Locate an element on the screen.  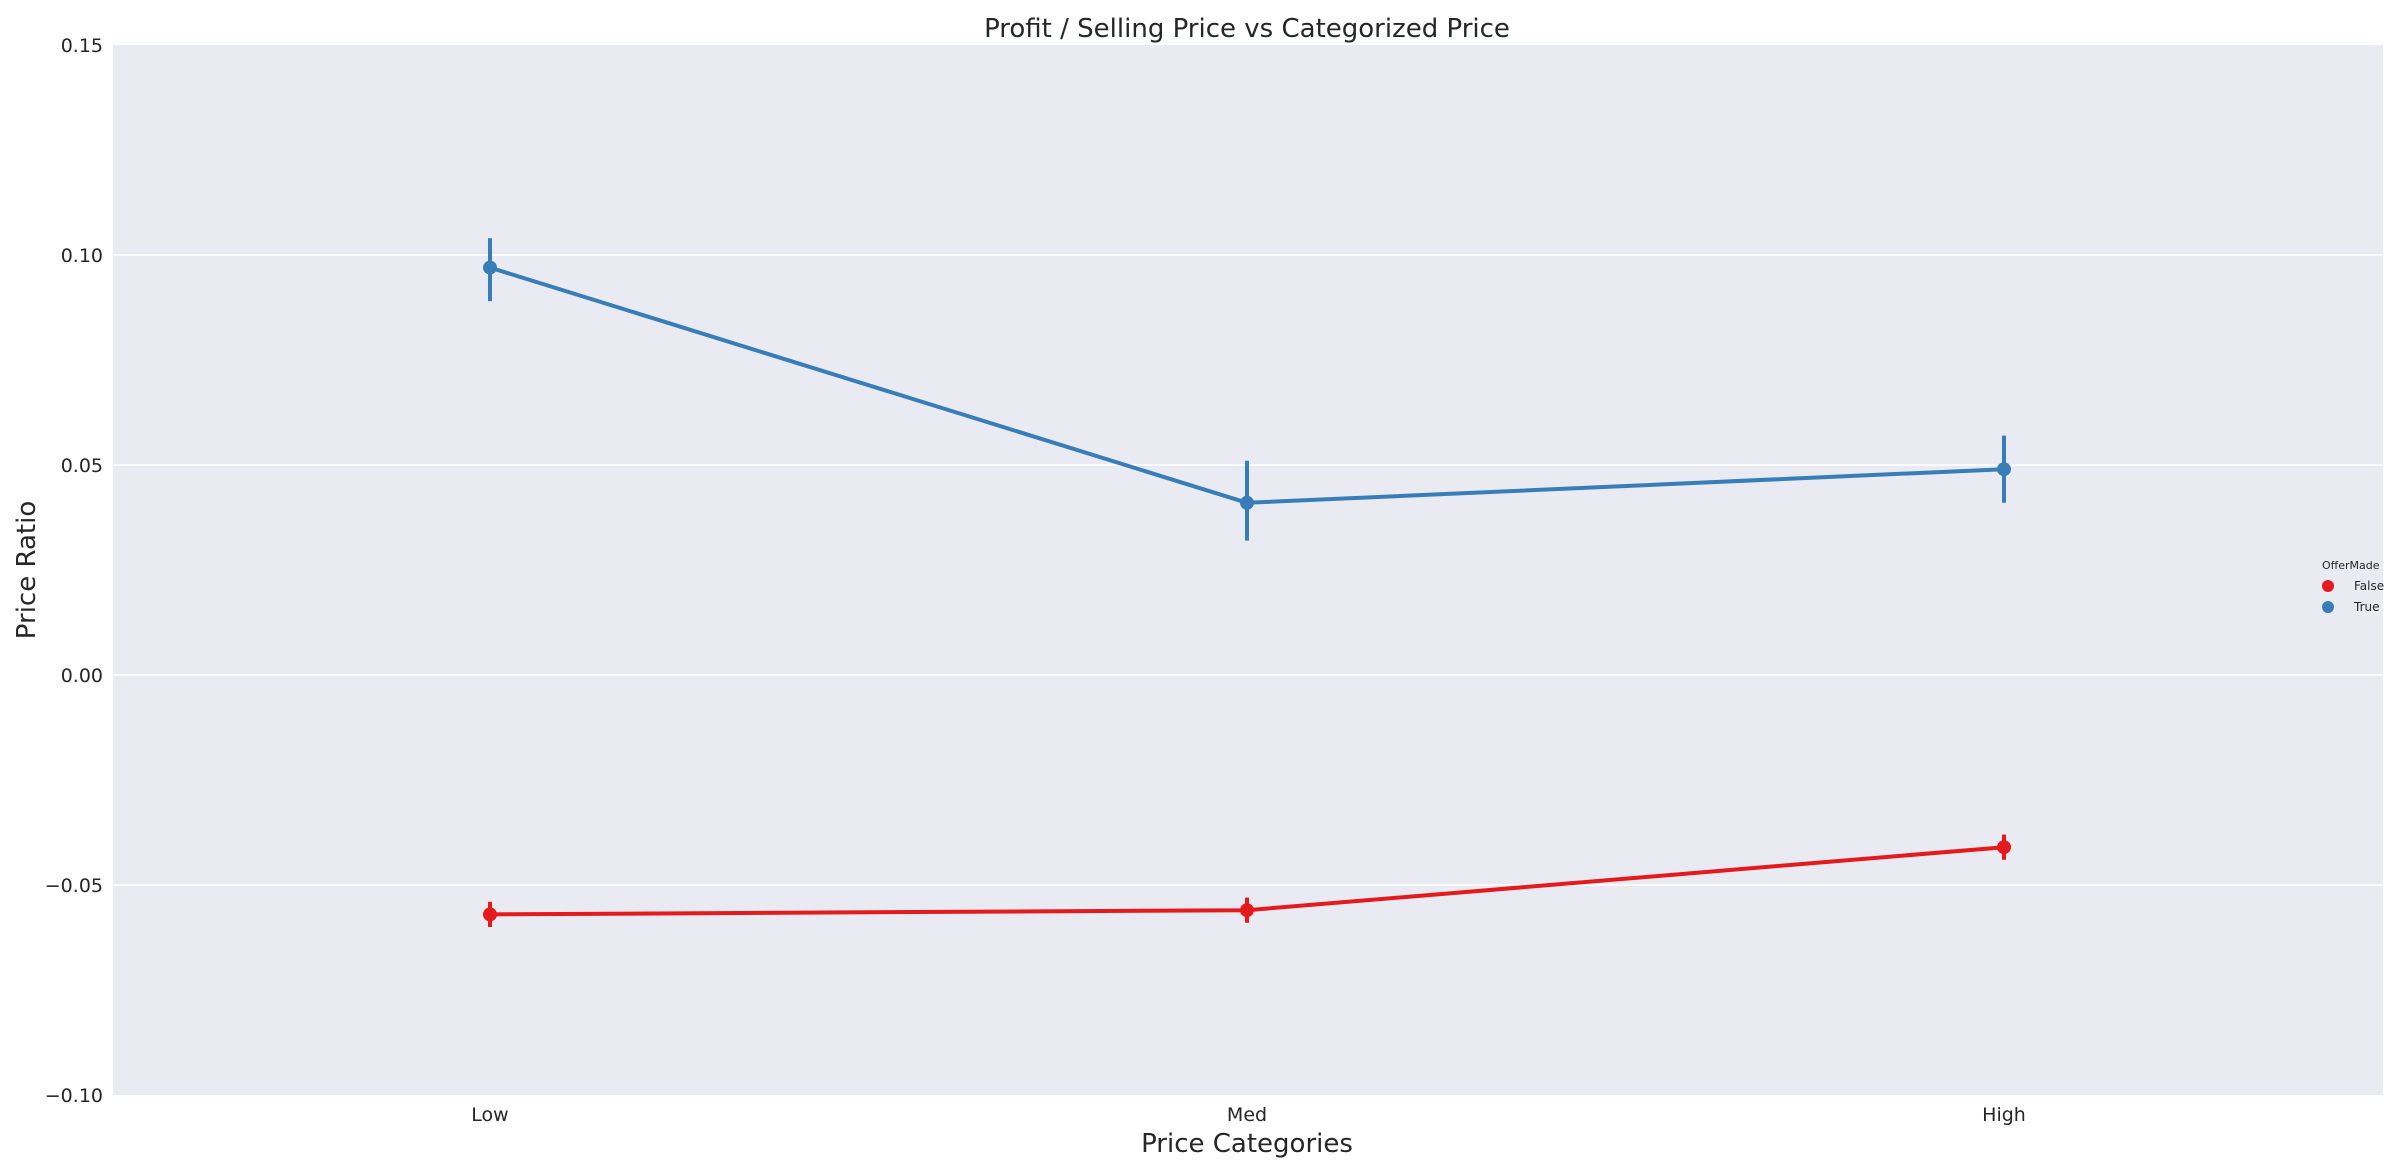
legend-marker-true is located at coordinates (2328, 607).